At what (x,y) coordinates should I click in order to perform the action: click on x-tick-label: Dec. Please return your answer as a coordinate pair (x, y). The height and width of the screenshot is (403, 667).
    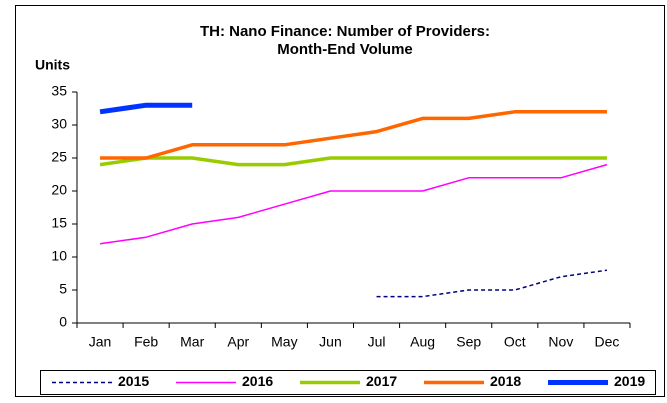
    Looking at the image, I should click on (607, 342).